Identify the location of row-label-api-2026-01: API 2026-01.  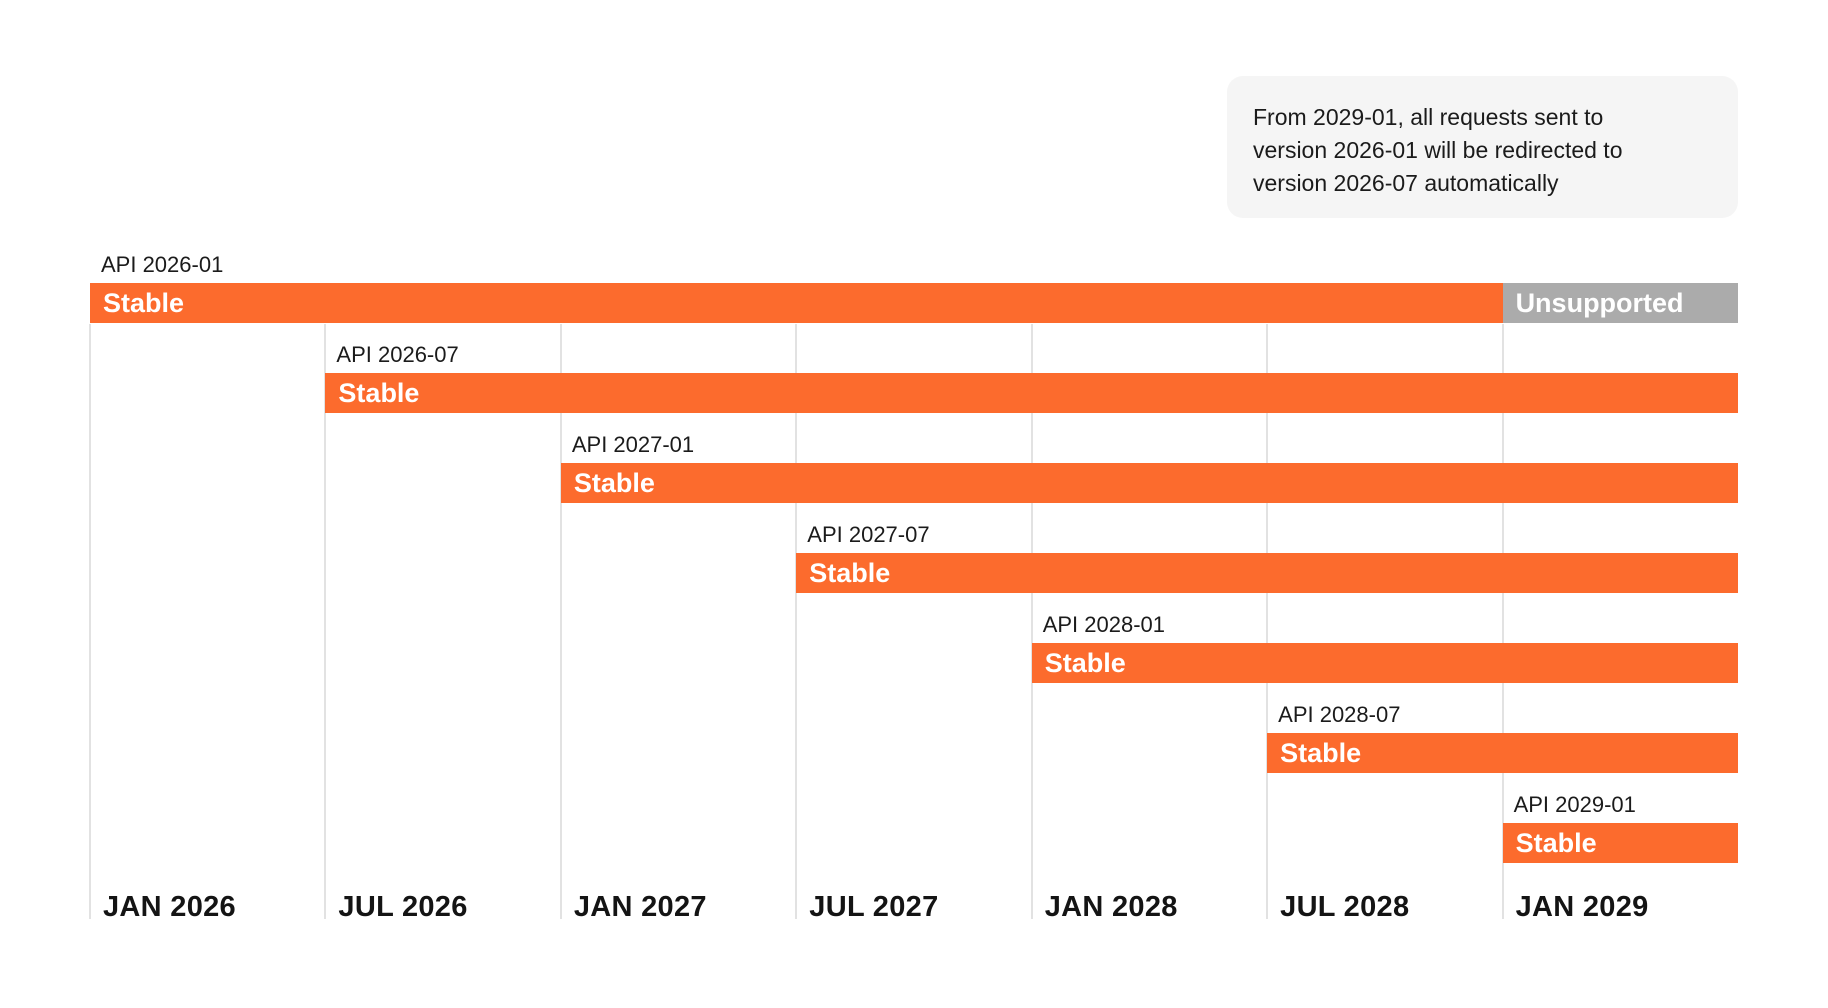
(162, 264).